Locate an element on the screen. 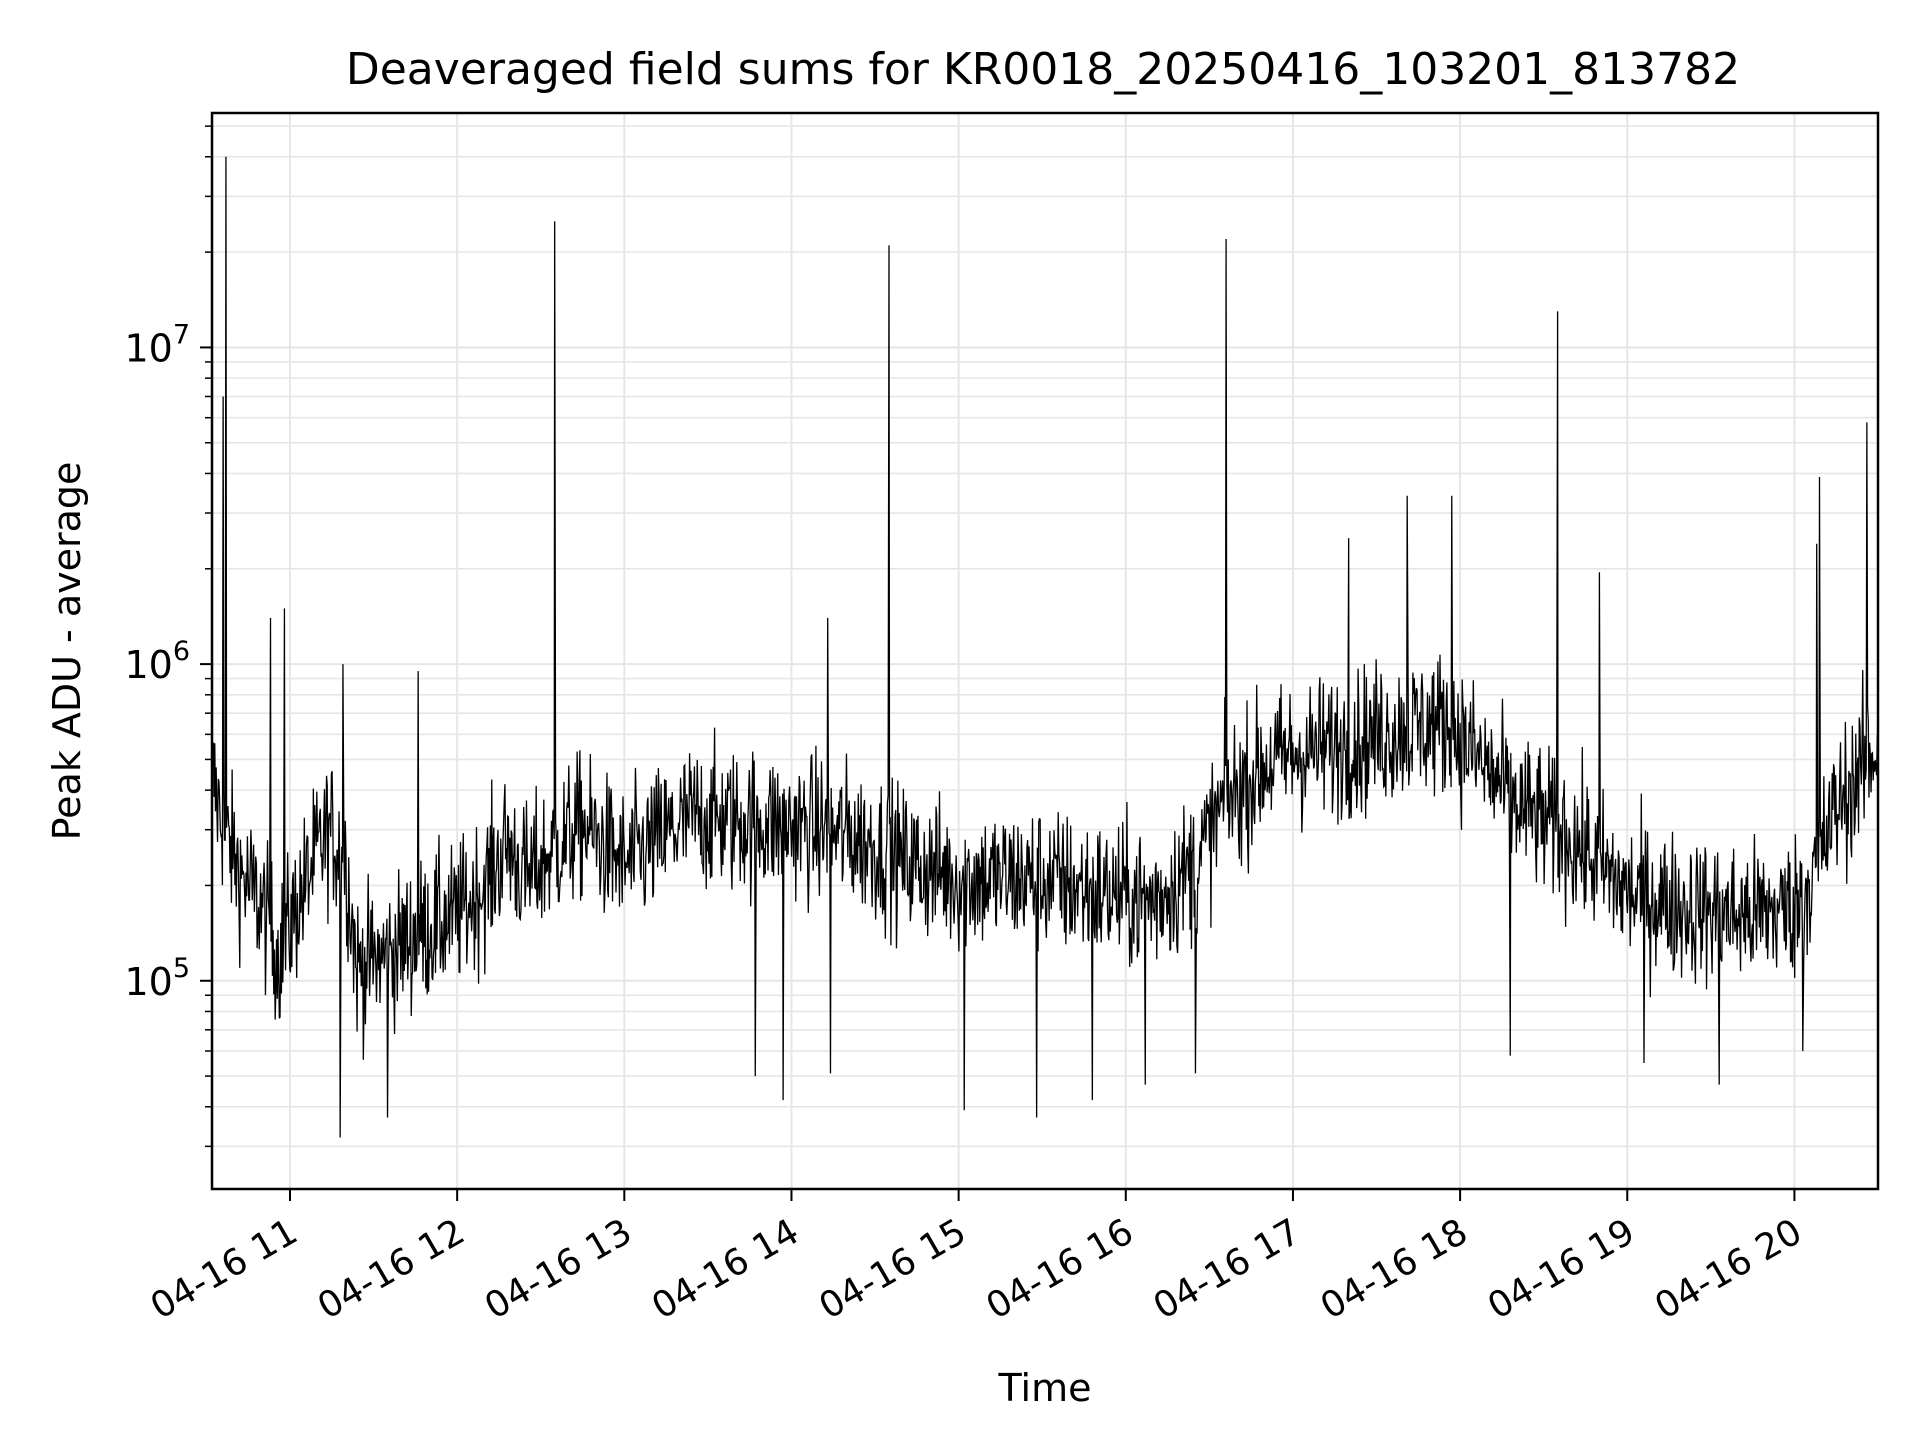 This screenshot has width=1920, height=1440. y-tick-label: 10⁵ is located at coordinates (157, 978).